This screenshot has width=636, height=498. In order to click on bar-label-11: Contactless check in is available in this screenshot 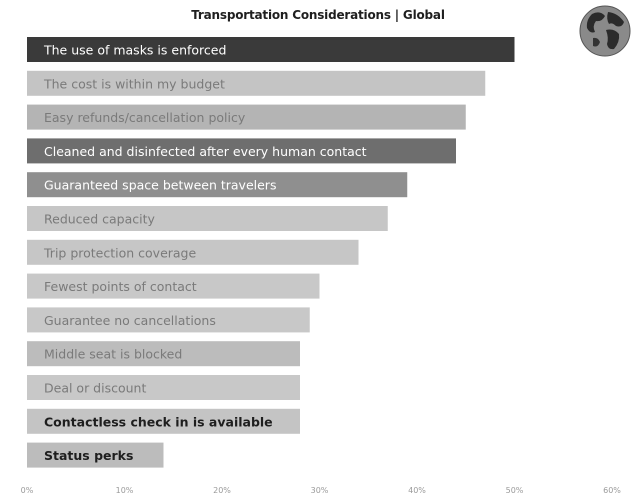, I will do `click(158, 421)`.